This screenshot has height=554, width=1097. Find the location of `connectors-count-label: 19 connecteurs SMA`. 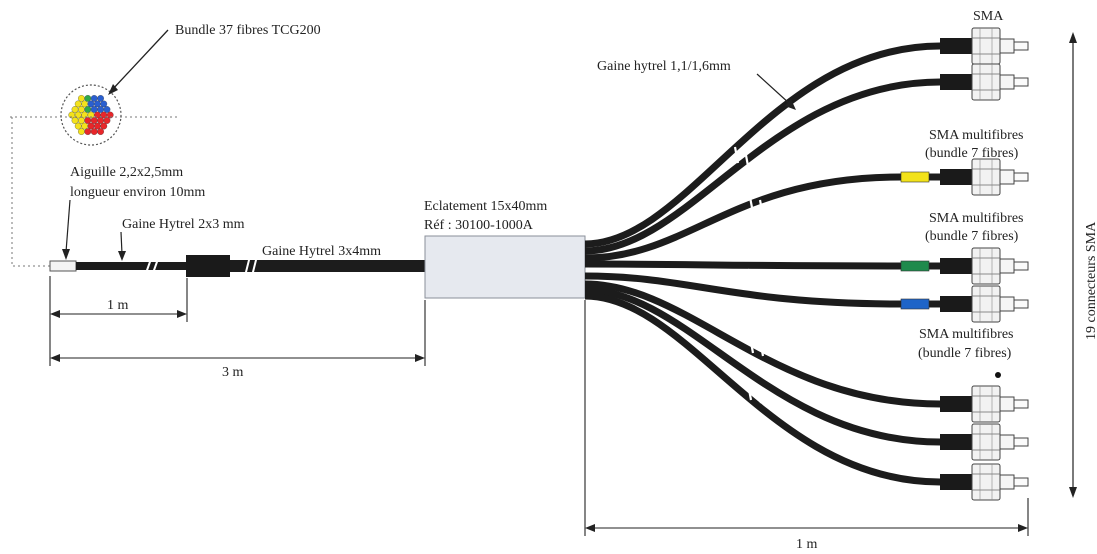

connectors-count-label: 19 connecteurs SMA is located at coordinates (1090, 280).